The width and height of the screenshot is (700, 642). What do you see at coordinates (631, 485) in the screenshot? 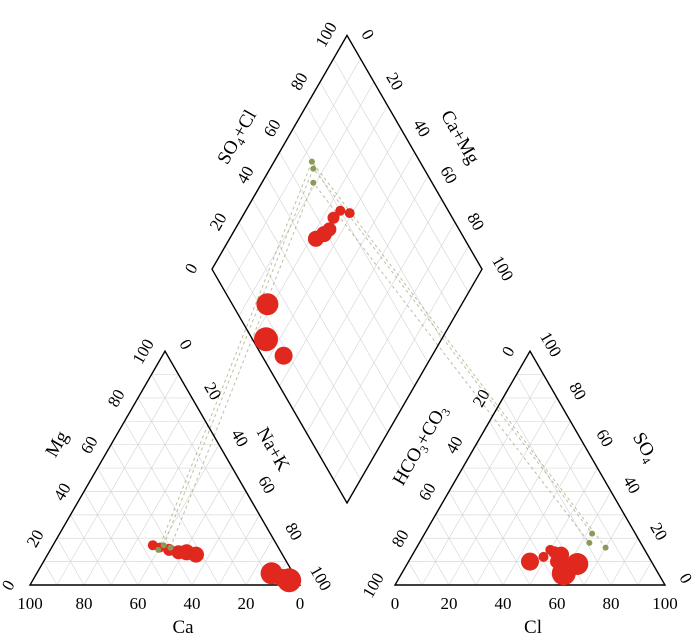
I see `anion-so4-tick-2: 40` at bounding box center [631, 485].